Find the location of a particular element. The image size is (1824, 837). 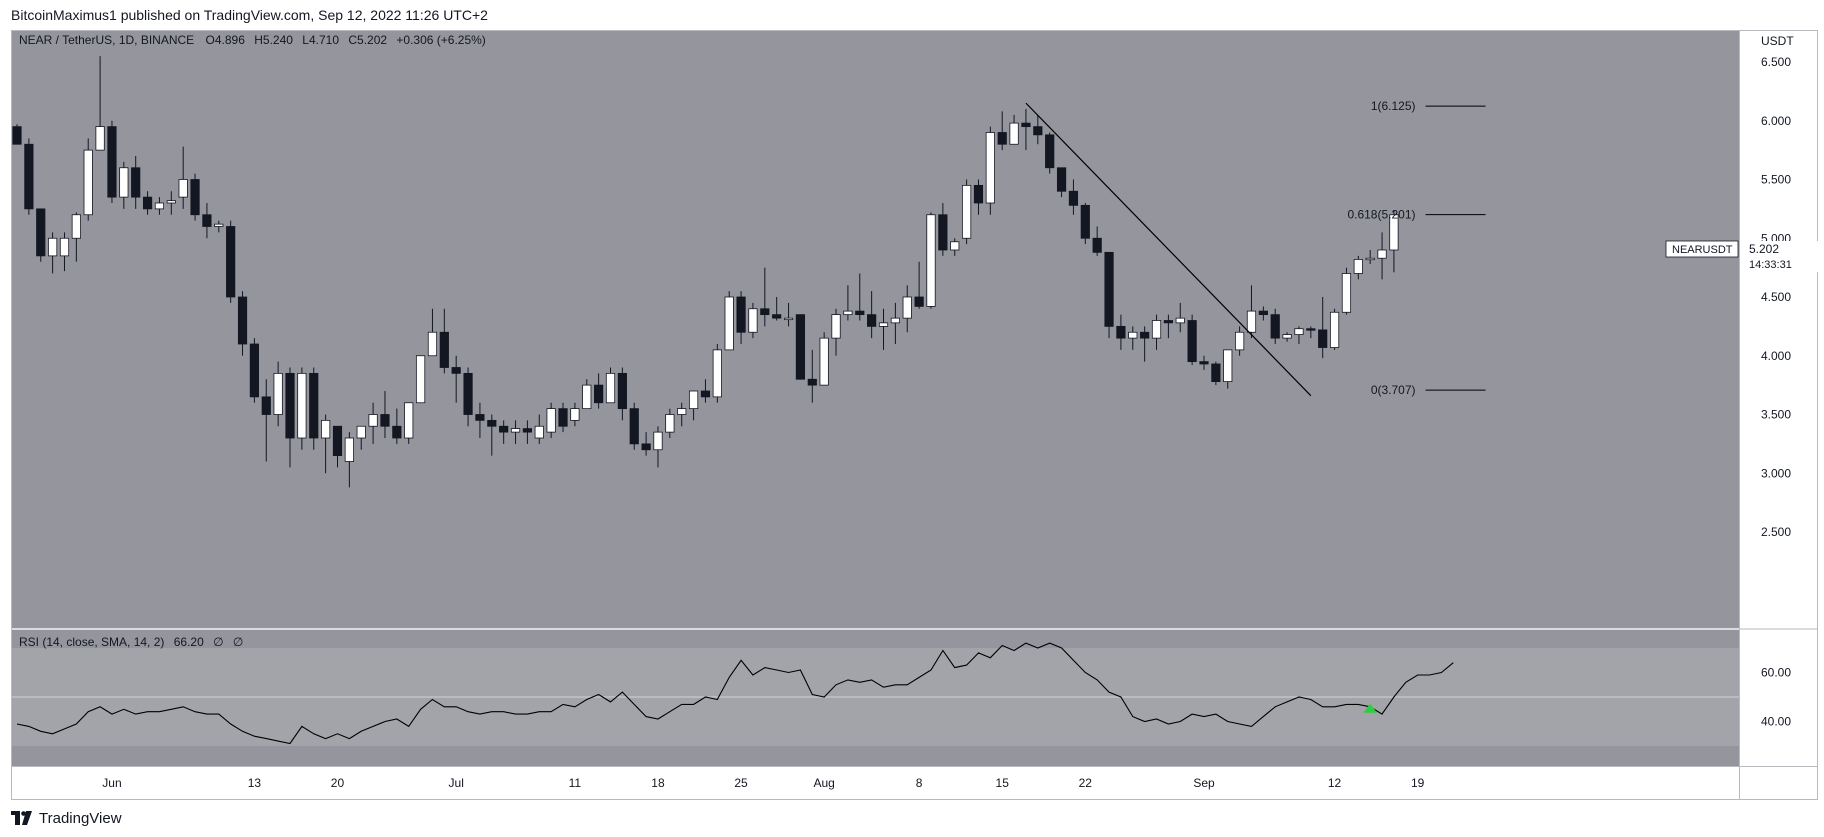

last-price-tag: NEARUSDT 5.202 14:33:31 is located at coordinates (1741, 256).